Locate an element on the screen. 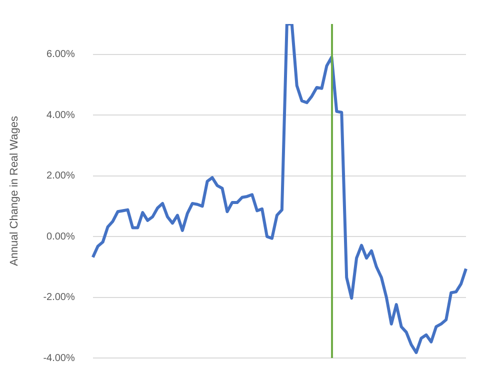 The image size is (480, 382). y-tick-label: -4.00% is located at coordinates (59, 358).